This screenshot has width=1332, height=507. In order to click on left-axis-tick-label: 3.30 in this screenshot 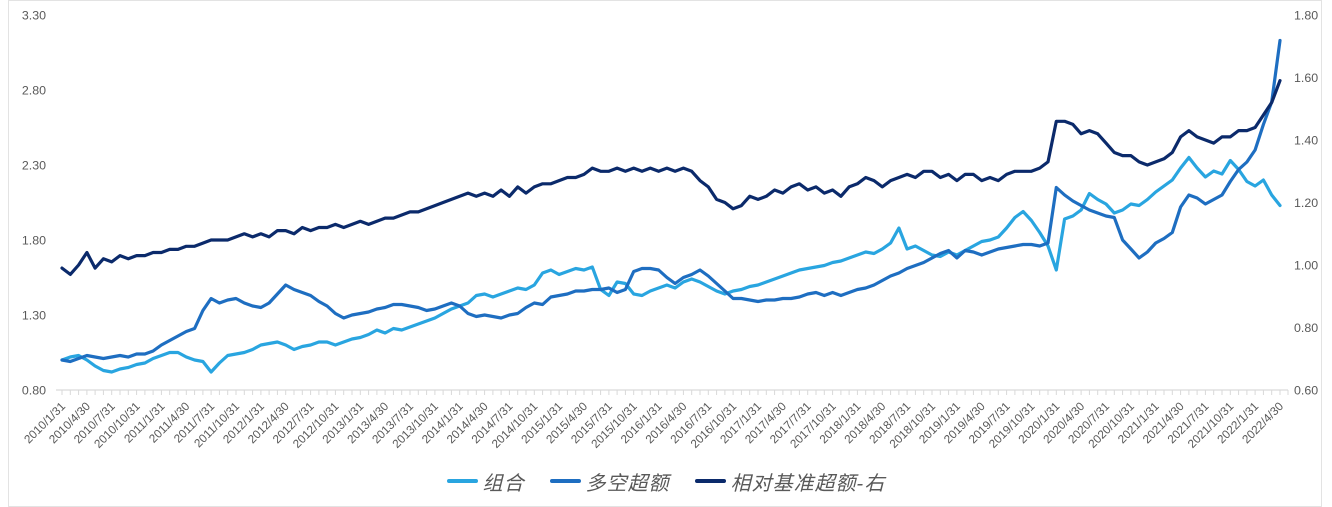, I will do `click(34, 15)`.